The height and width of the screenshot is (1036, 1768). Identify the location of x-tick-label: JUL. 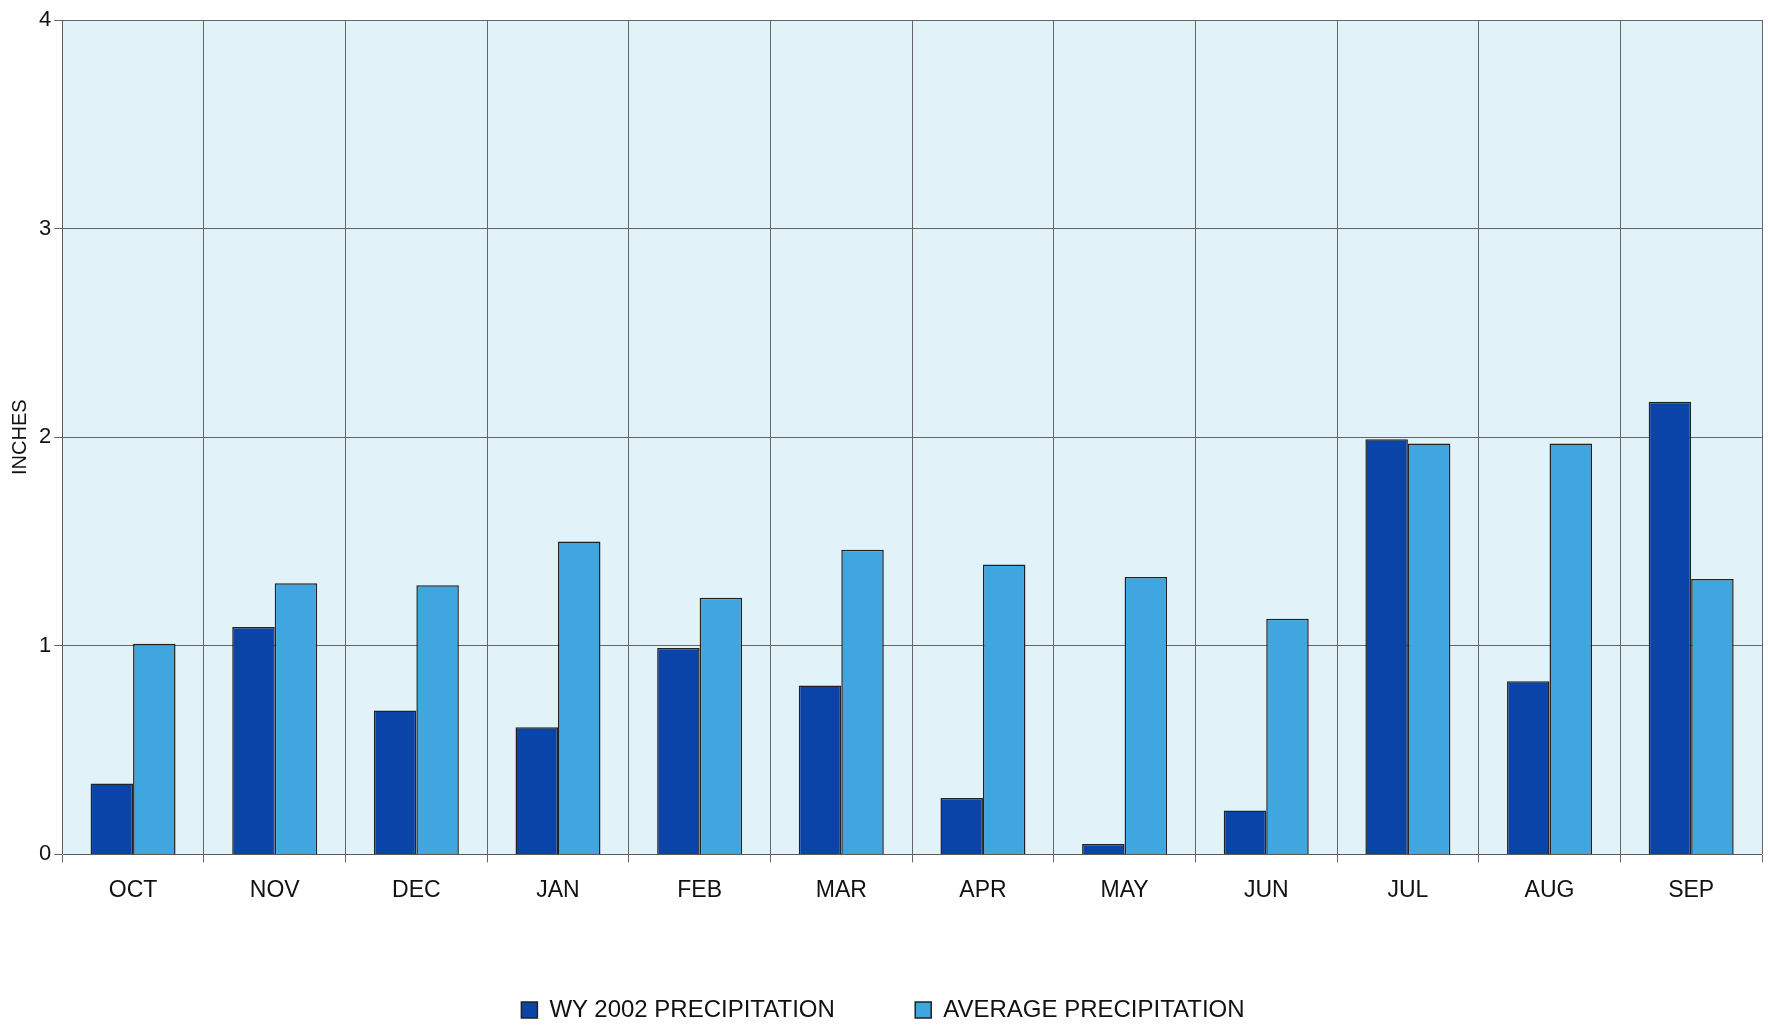
(1408, 888).